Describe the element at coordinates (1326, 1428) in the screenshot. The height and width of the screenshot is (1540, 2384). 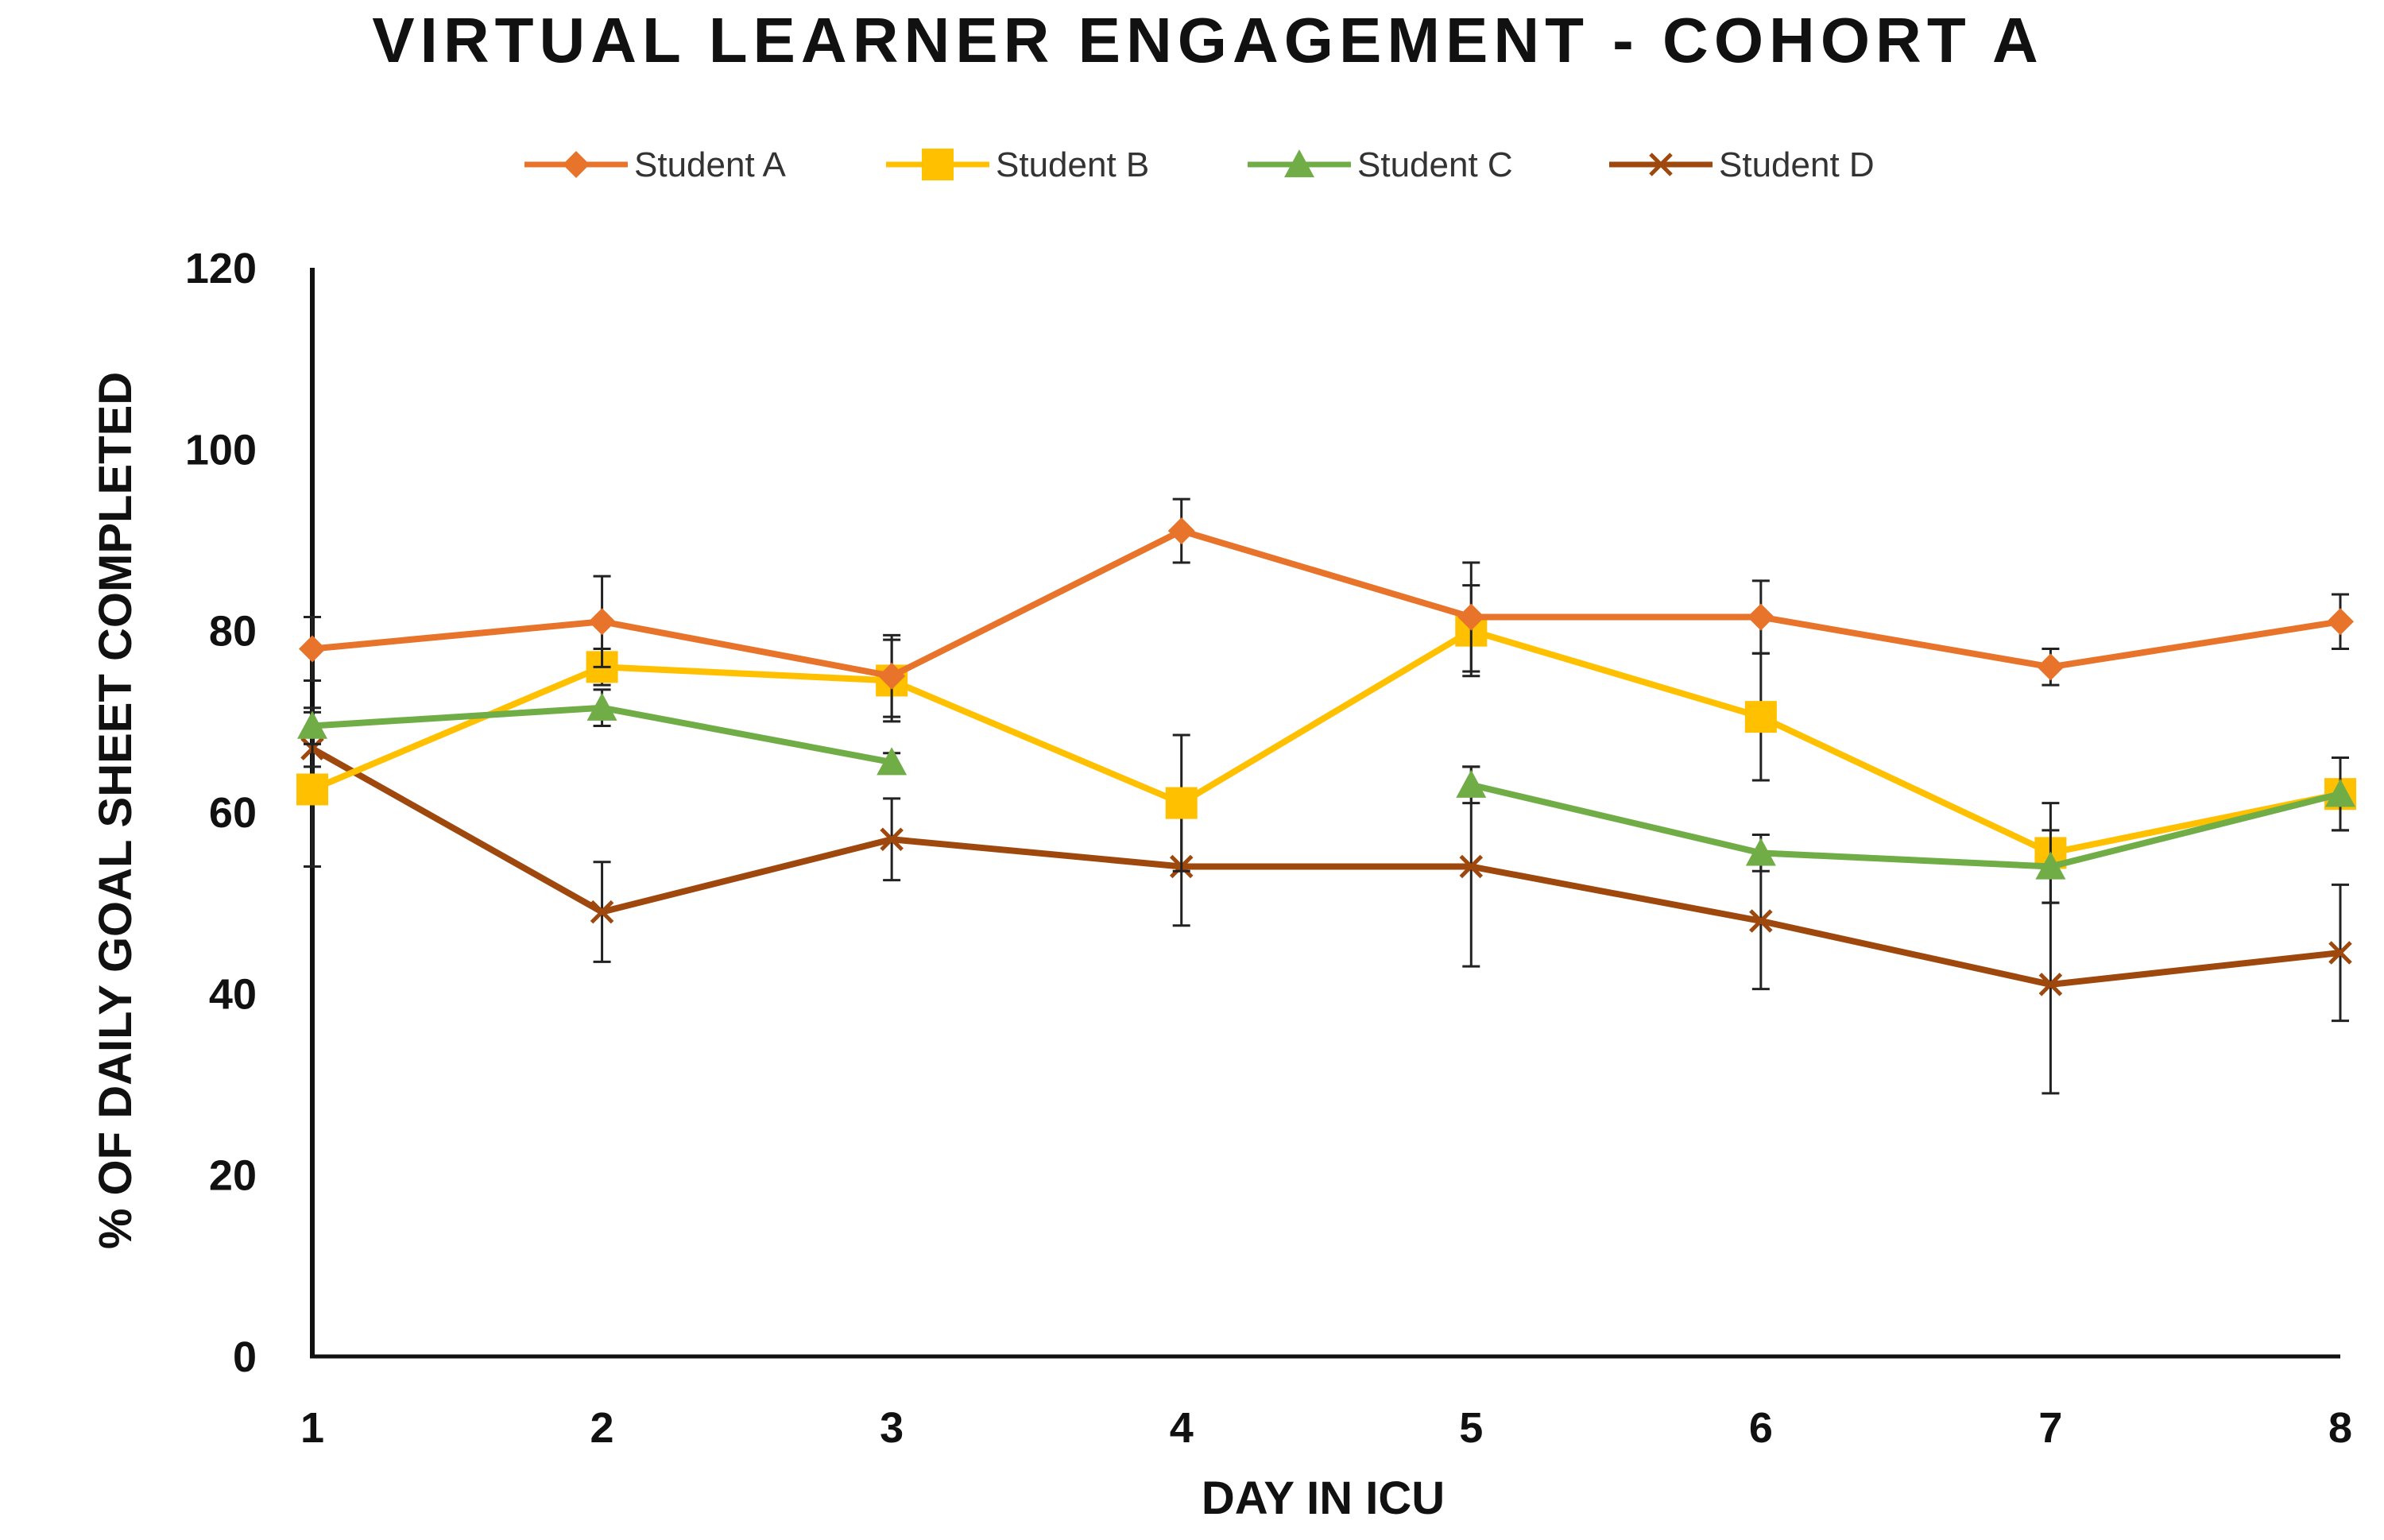
I see `x-tick-labels: 1 2 3 4 5 6 7 8` at that location.